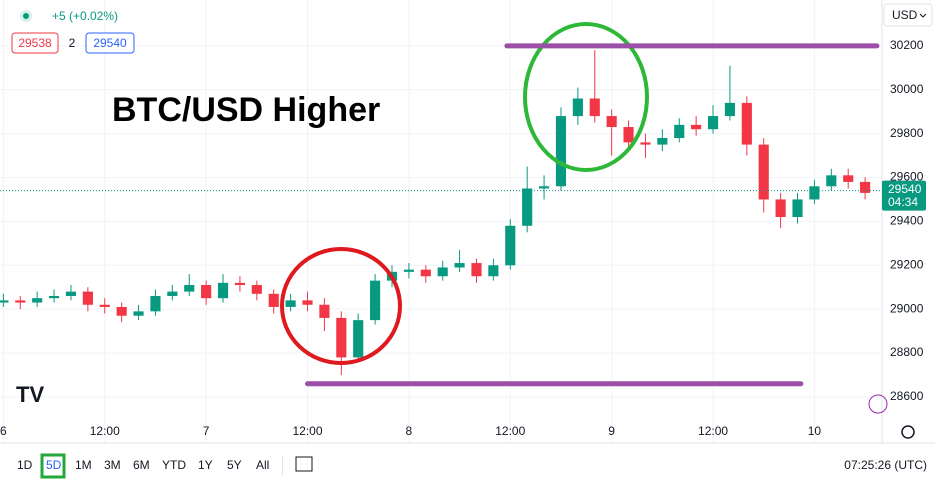 The width and height of the screenshot is (935, 482). I want to click on spread: 2, so click(72, 43).